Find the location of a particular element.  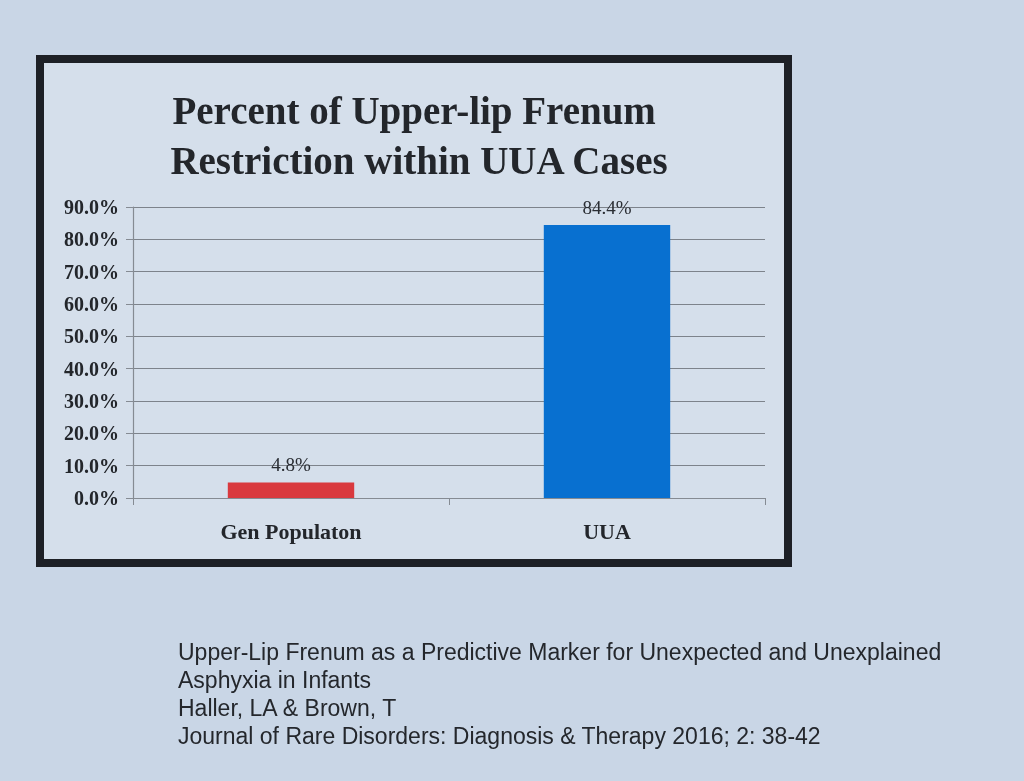

text: Upper-Lip Frenum as a Predictive Marker for Unexpected and Unexplained Asphyxia in Infants is located at coordinates (560, 666).